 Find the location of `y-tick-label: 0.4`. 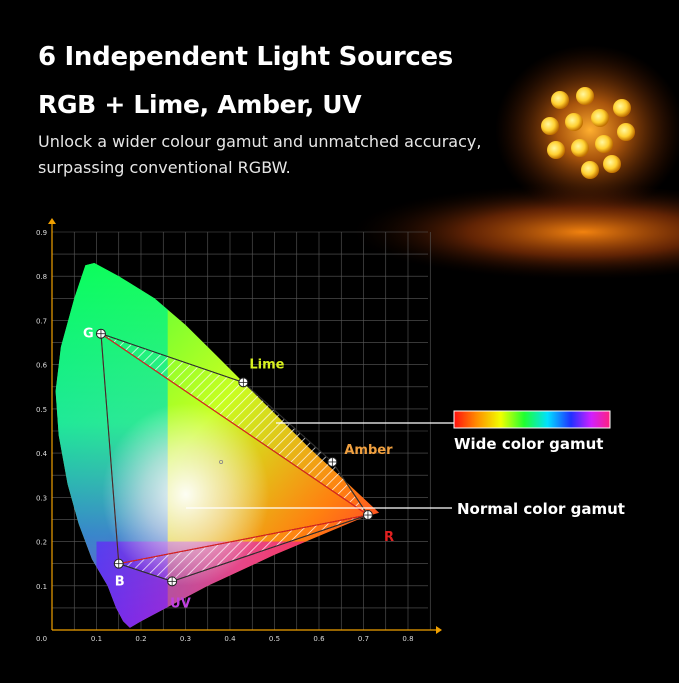

y-tick-label: 0.4 is located at coordinates (42, 454).